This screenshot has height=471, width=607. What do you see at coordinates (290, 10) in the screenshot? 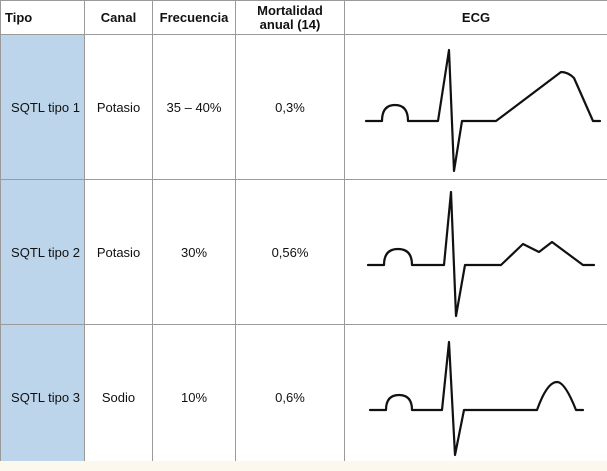
I see `header-mortalidad-line1: Mortalidad` at bounding box center [290, 10].